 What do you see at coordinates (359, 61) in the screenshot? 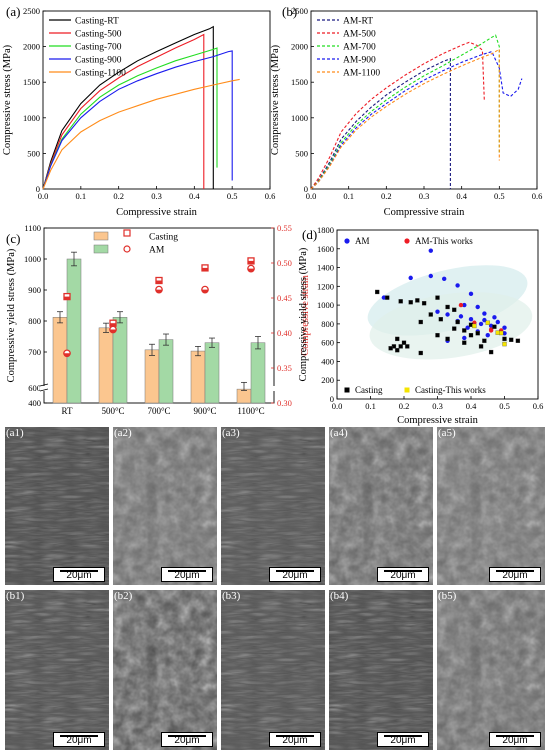
I see `legend-label: AM-900` at bounding box center [359, 61].